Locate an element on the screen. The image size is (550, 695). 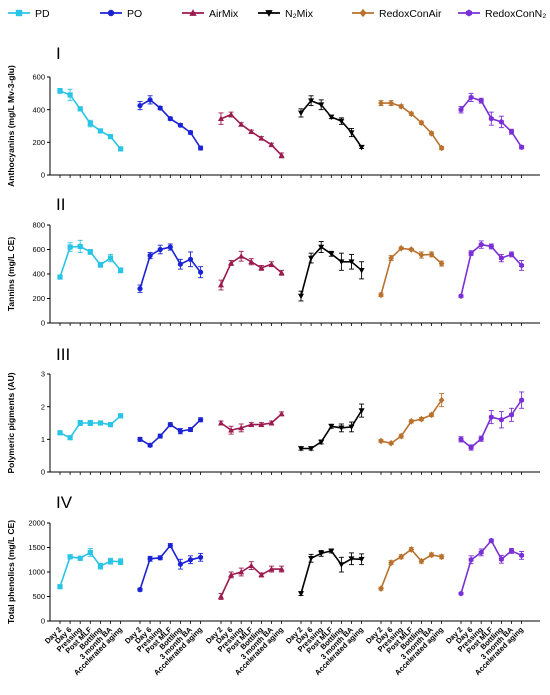
legend-item-airmix: AirMix is located at coordinates (210, 14).